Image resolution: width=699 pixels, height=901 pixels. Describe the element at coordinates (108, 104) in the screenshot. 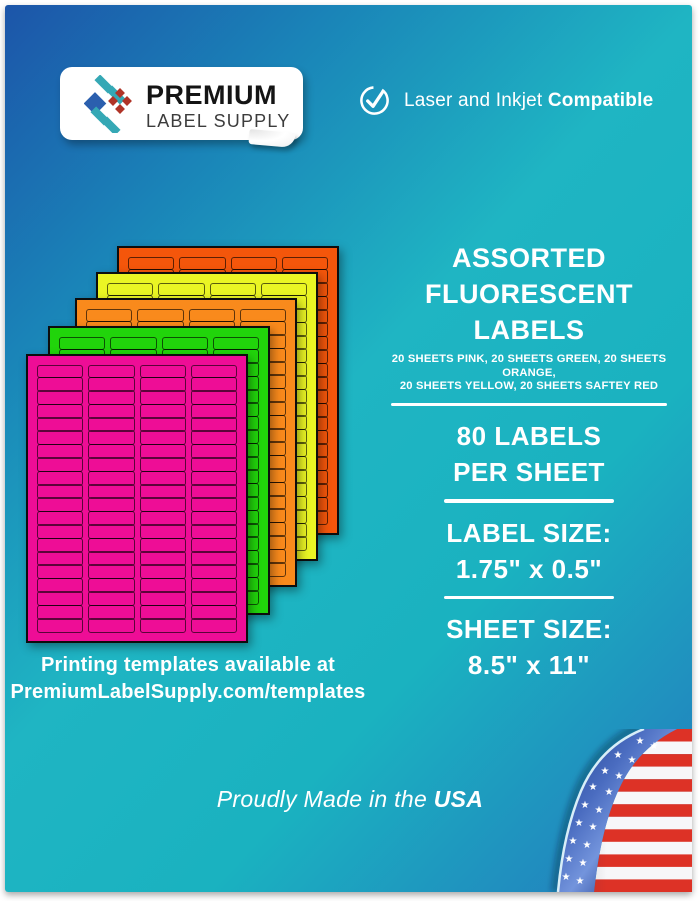

I see `diamond-grid-logo-icon` at that location.